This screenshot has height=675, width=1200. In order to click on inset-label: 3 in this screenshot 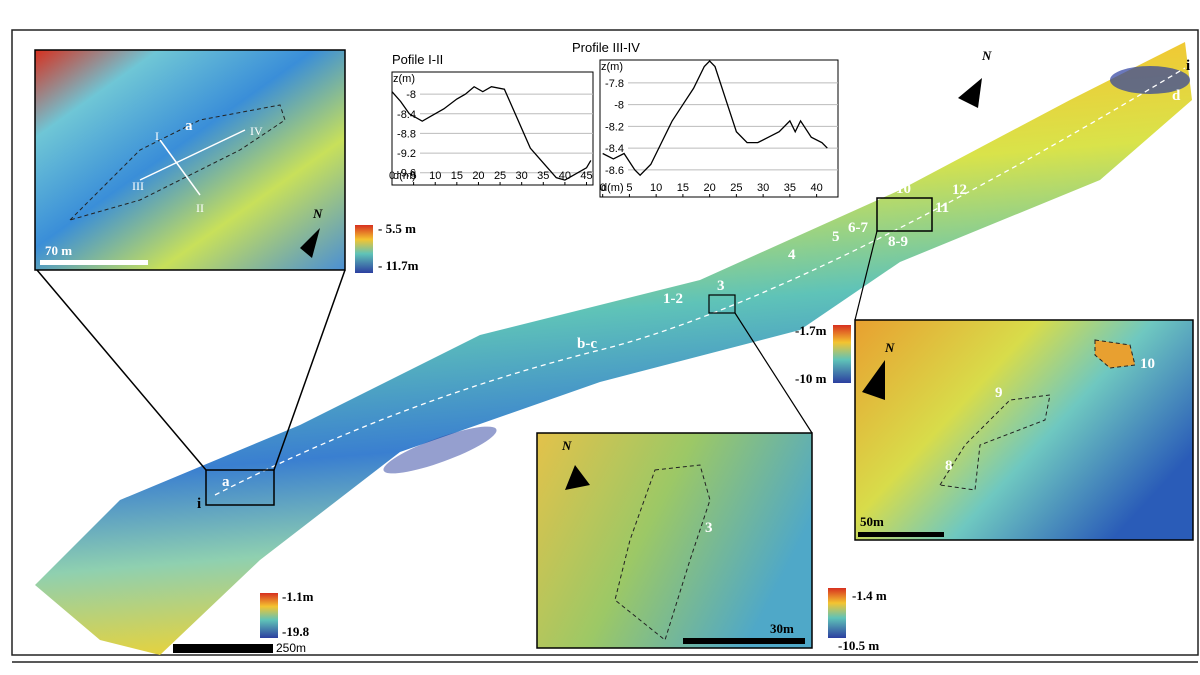, I will do `click(709, 528)`.